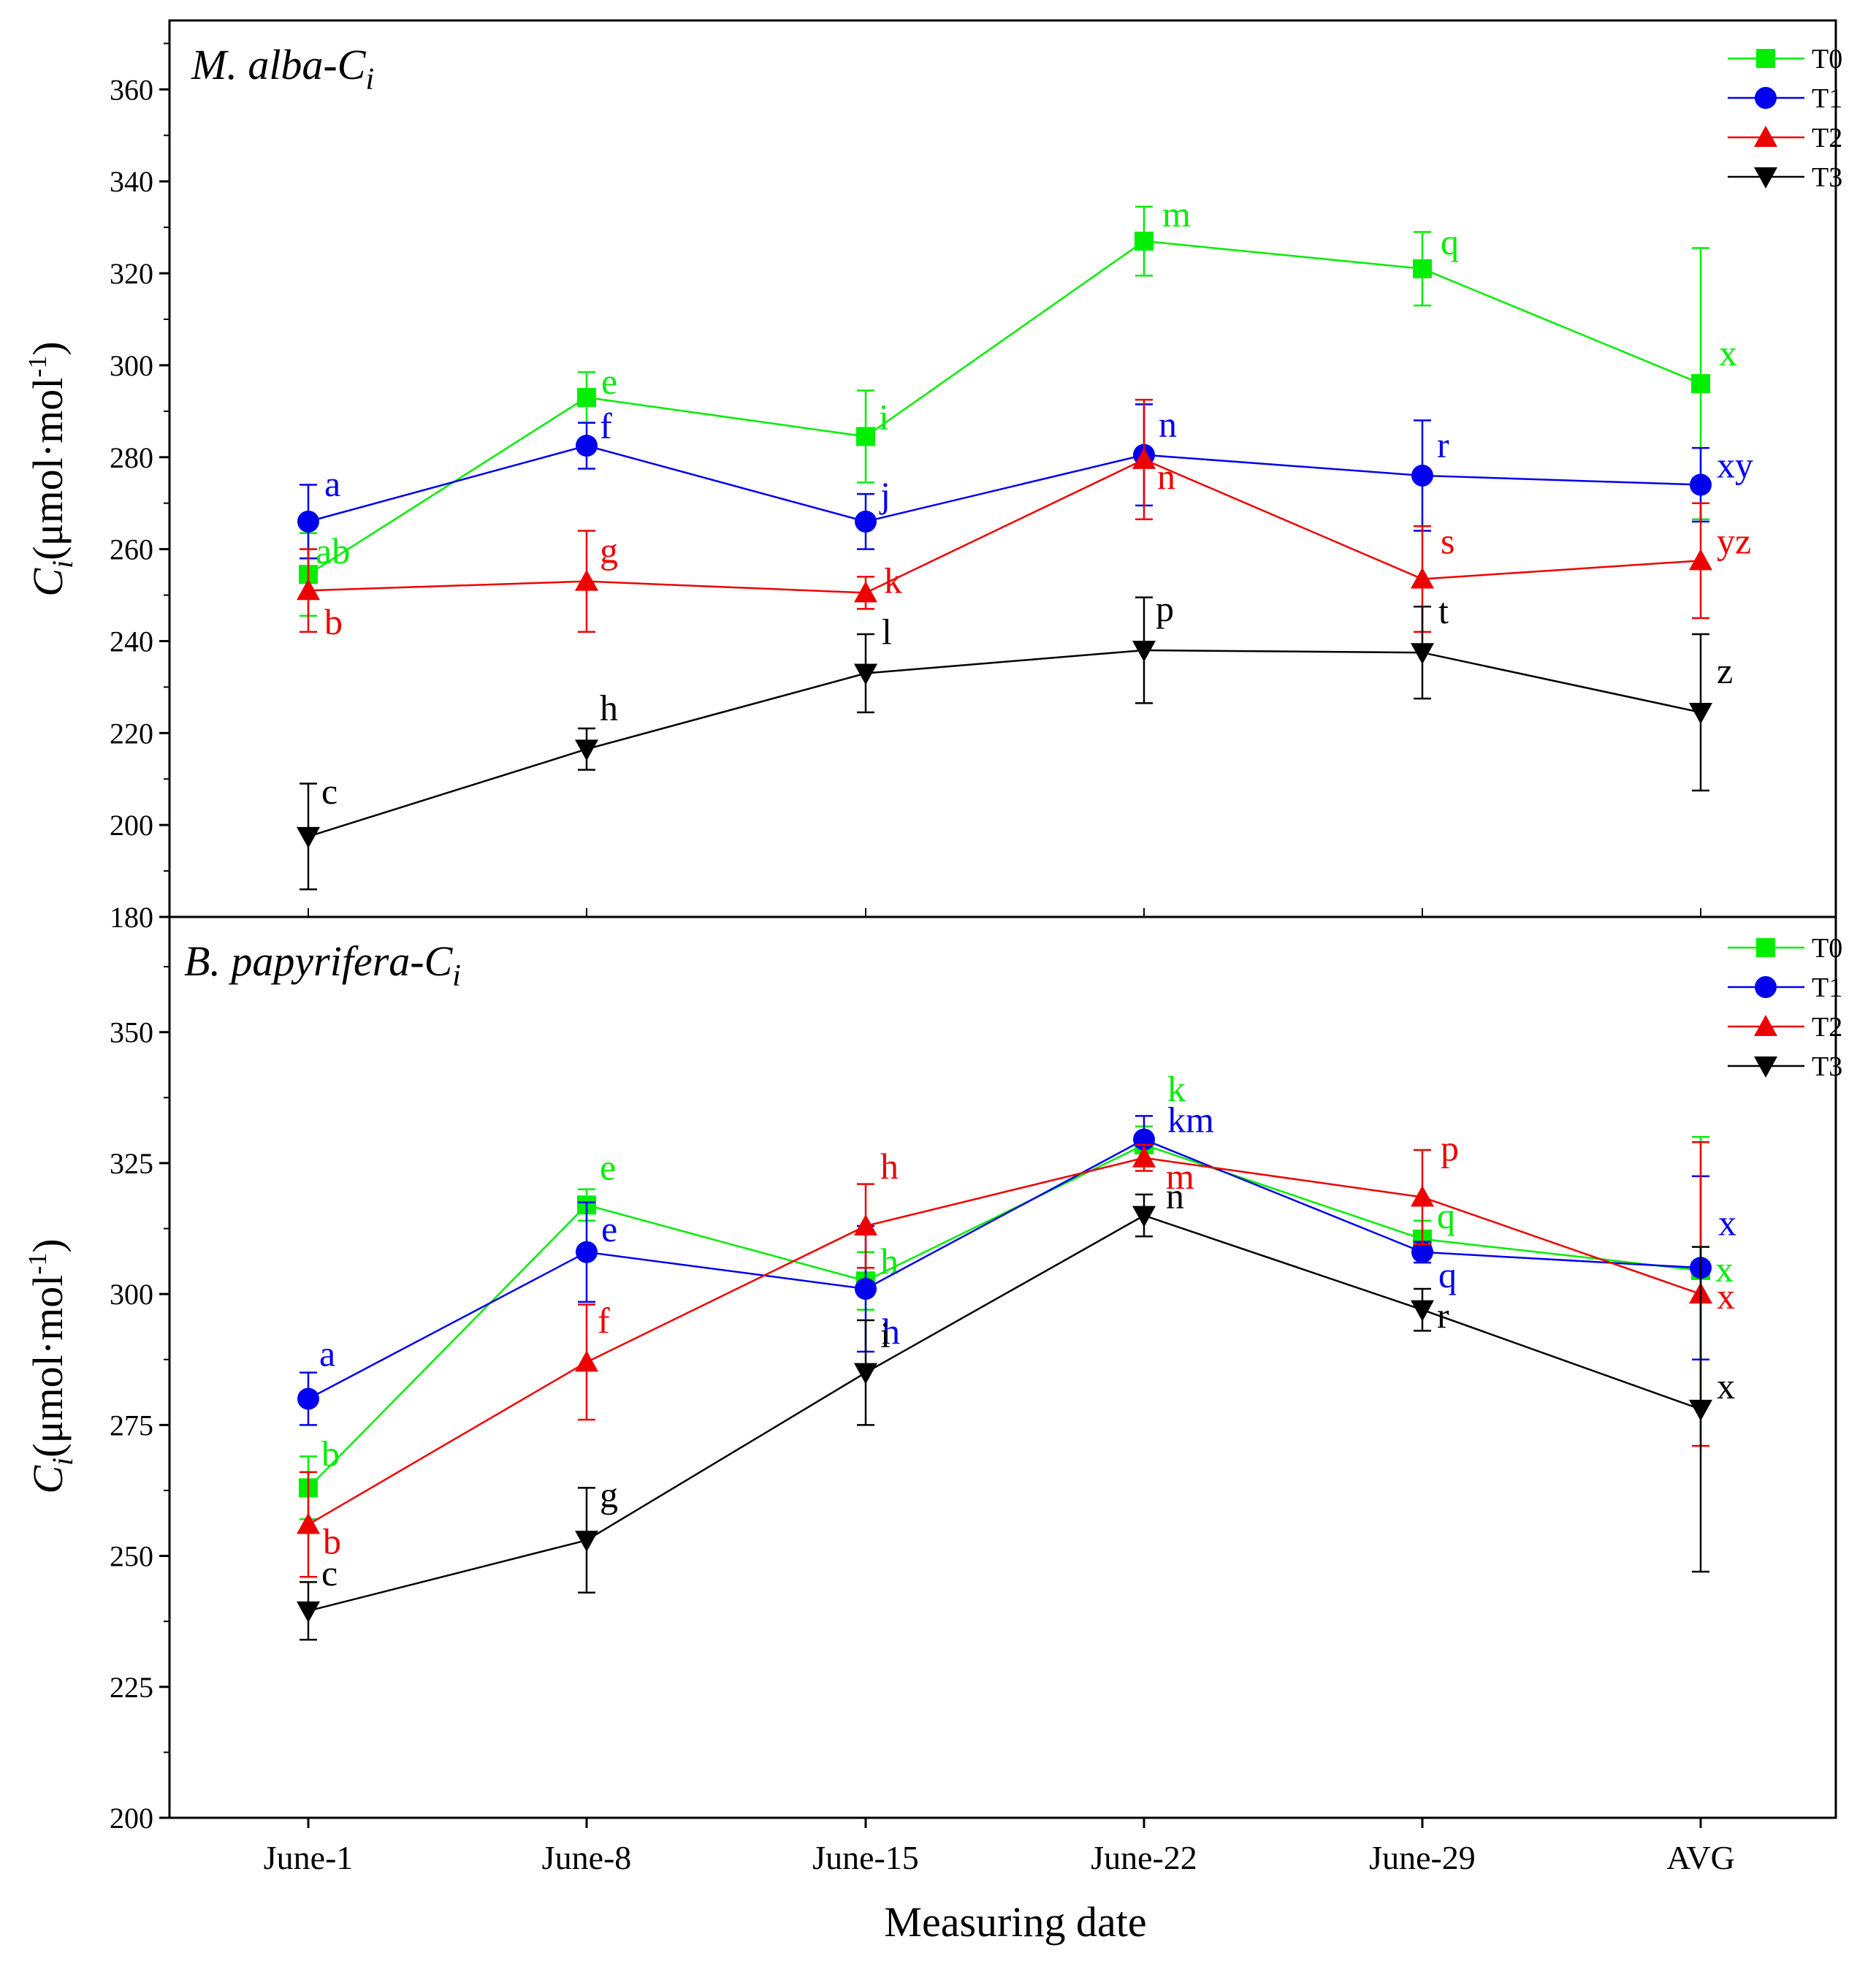 The image size is (1876, 1961). What do you see at coordinates (1734, 541) in the screenshot?
I see `significance-letter: yz` at bounding box center [1734, 541].